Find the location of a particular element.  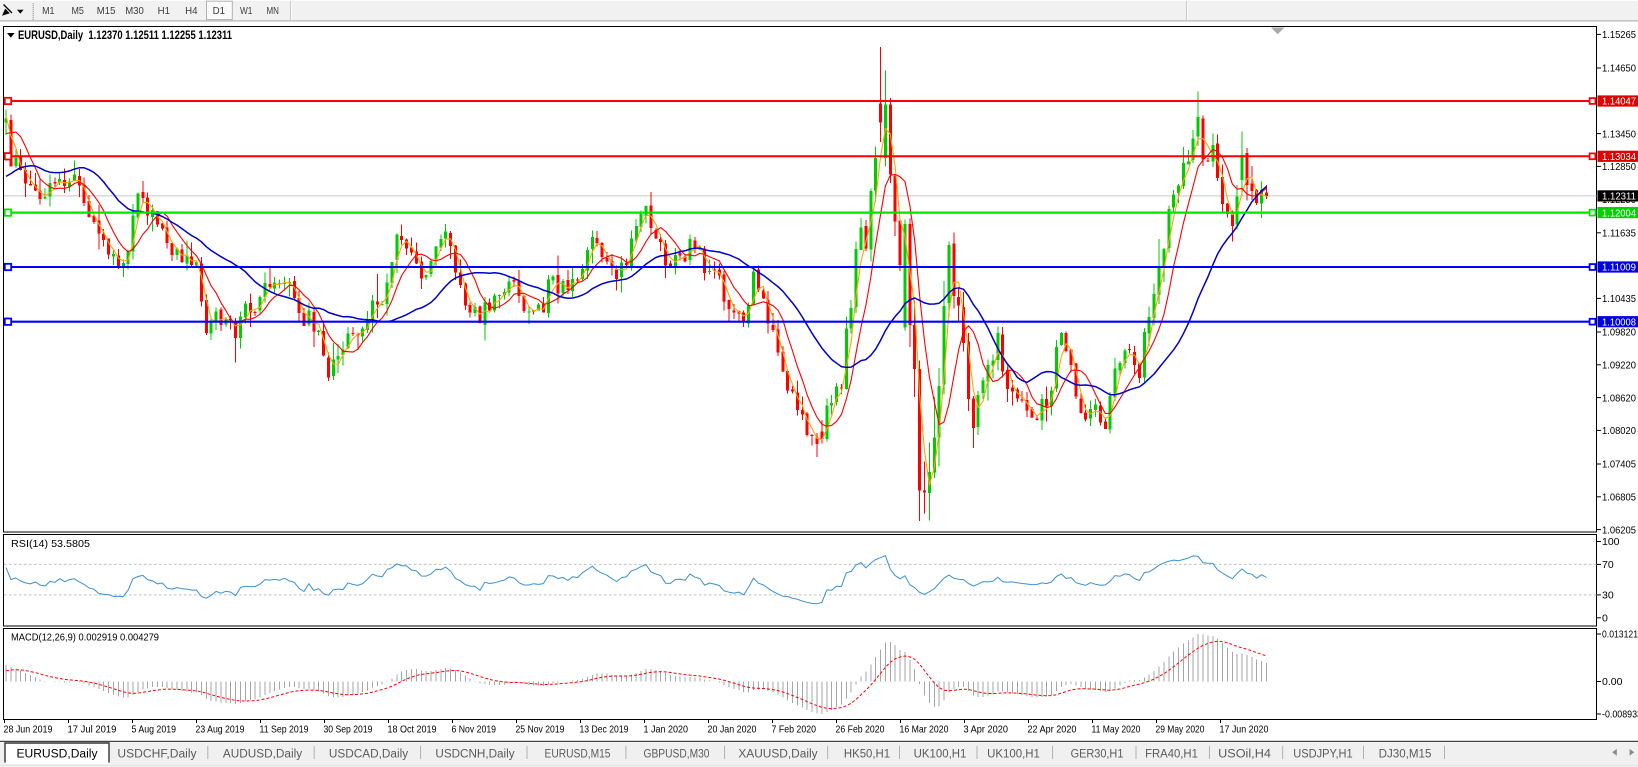

svg-text: 18 Oct 2019 is located at coordinates (412, 730).